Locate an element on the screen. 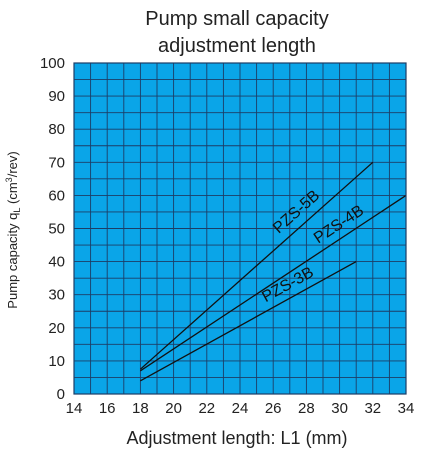 This screenshot has height=450, width=422. y-tick-label: 40 is located at coordinates (56, 262).